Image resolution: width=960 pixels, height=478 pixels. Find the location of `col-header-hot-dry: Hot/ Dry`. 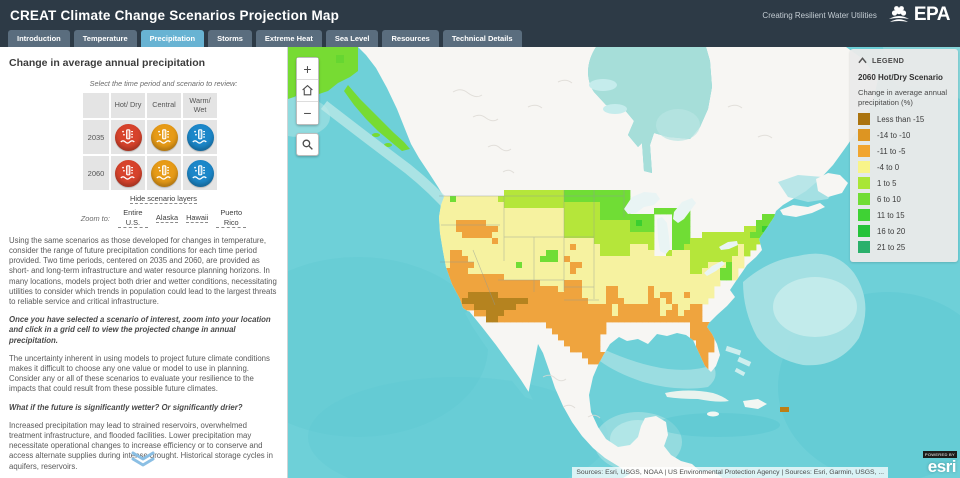

col-header-hot-dry: Hot/ Dry is located at coordinates (128, 105).